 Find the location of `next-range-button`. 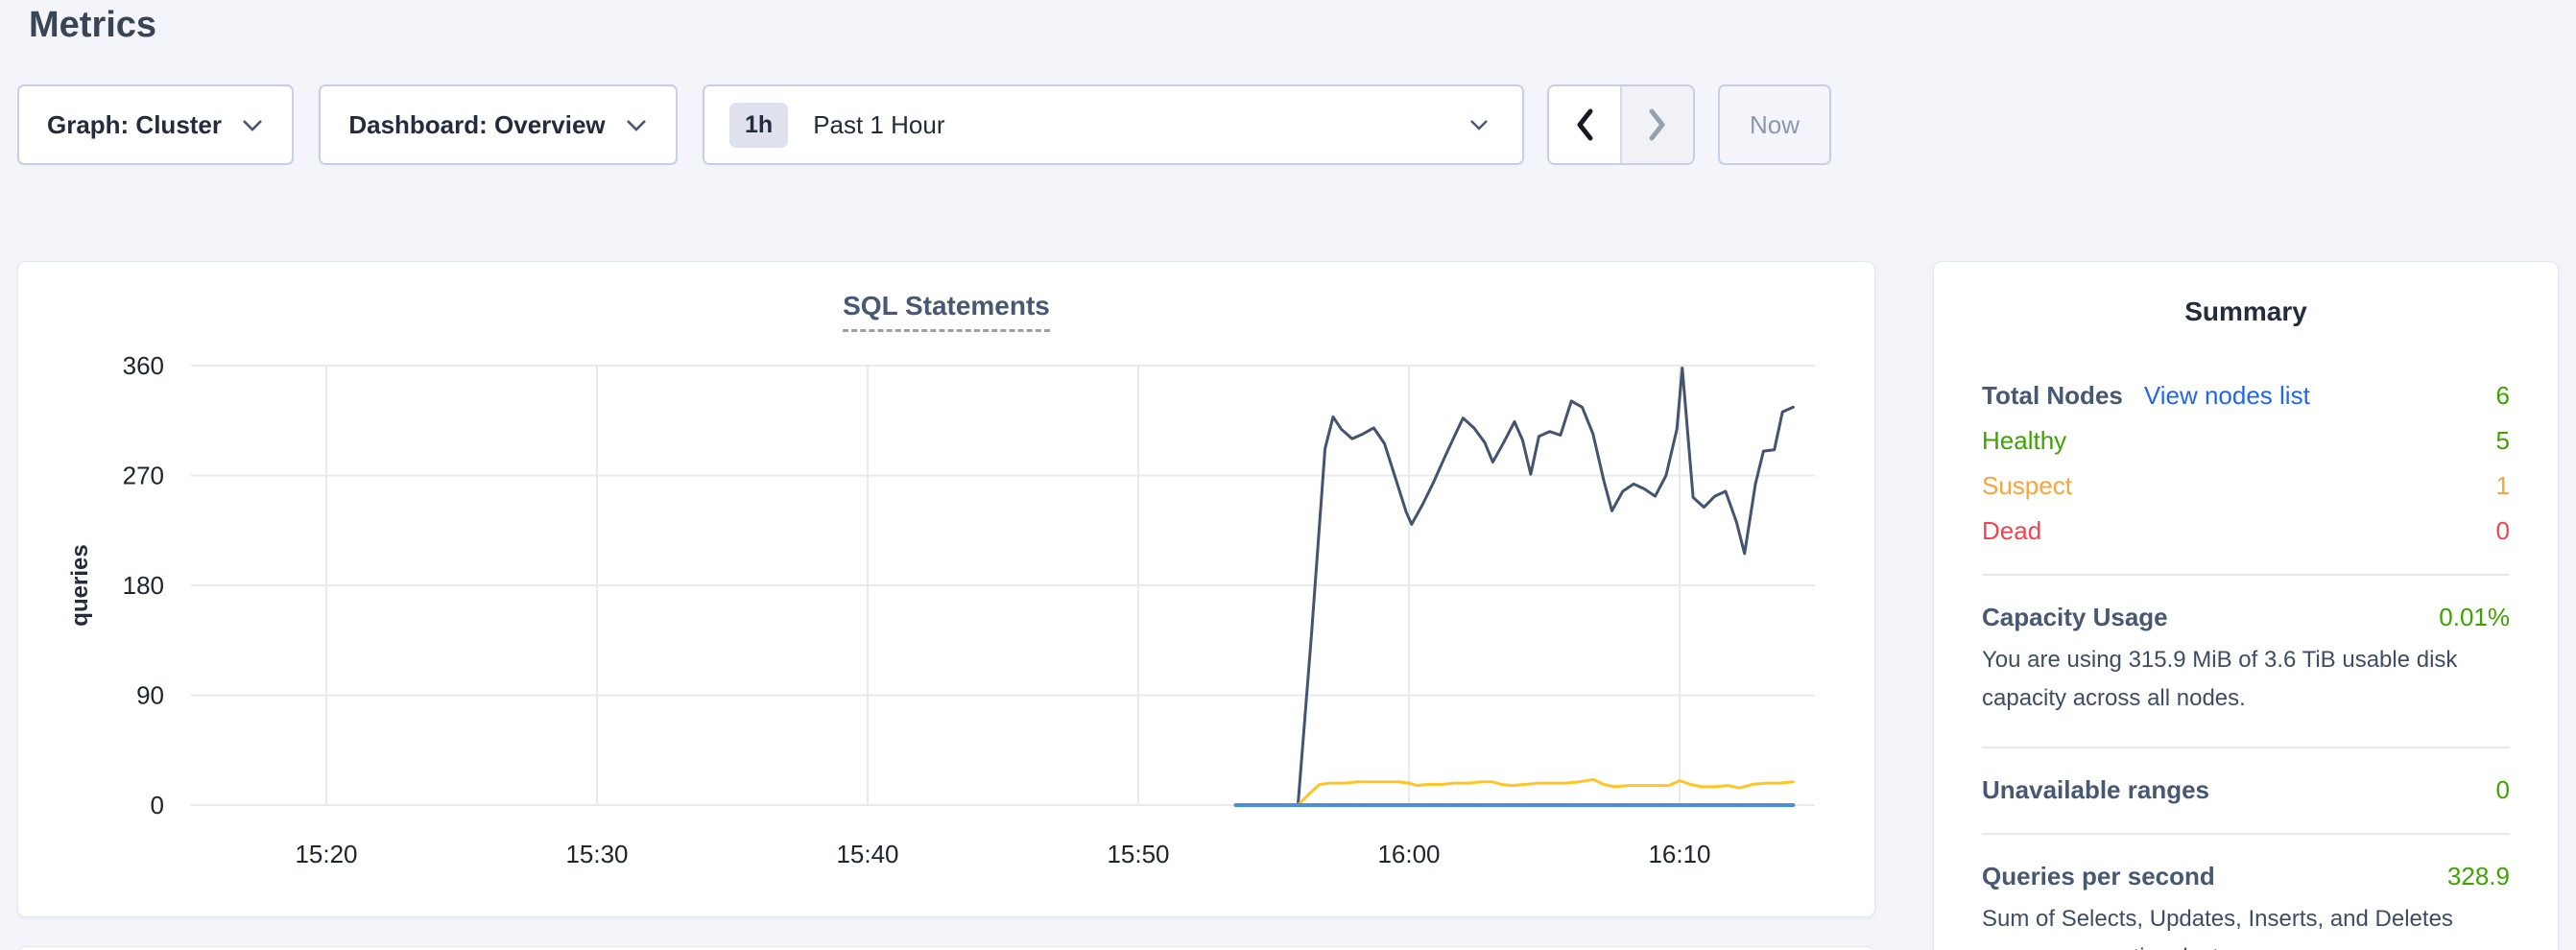

next-range-button is located at coordinates (1656, 124).